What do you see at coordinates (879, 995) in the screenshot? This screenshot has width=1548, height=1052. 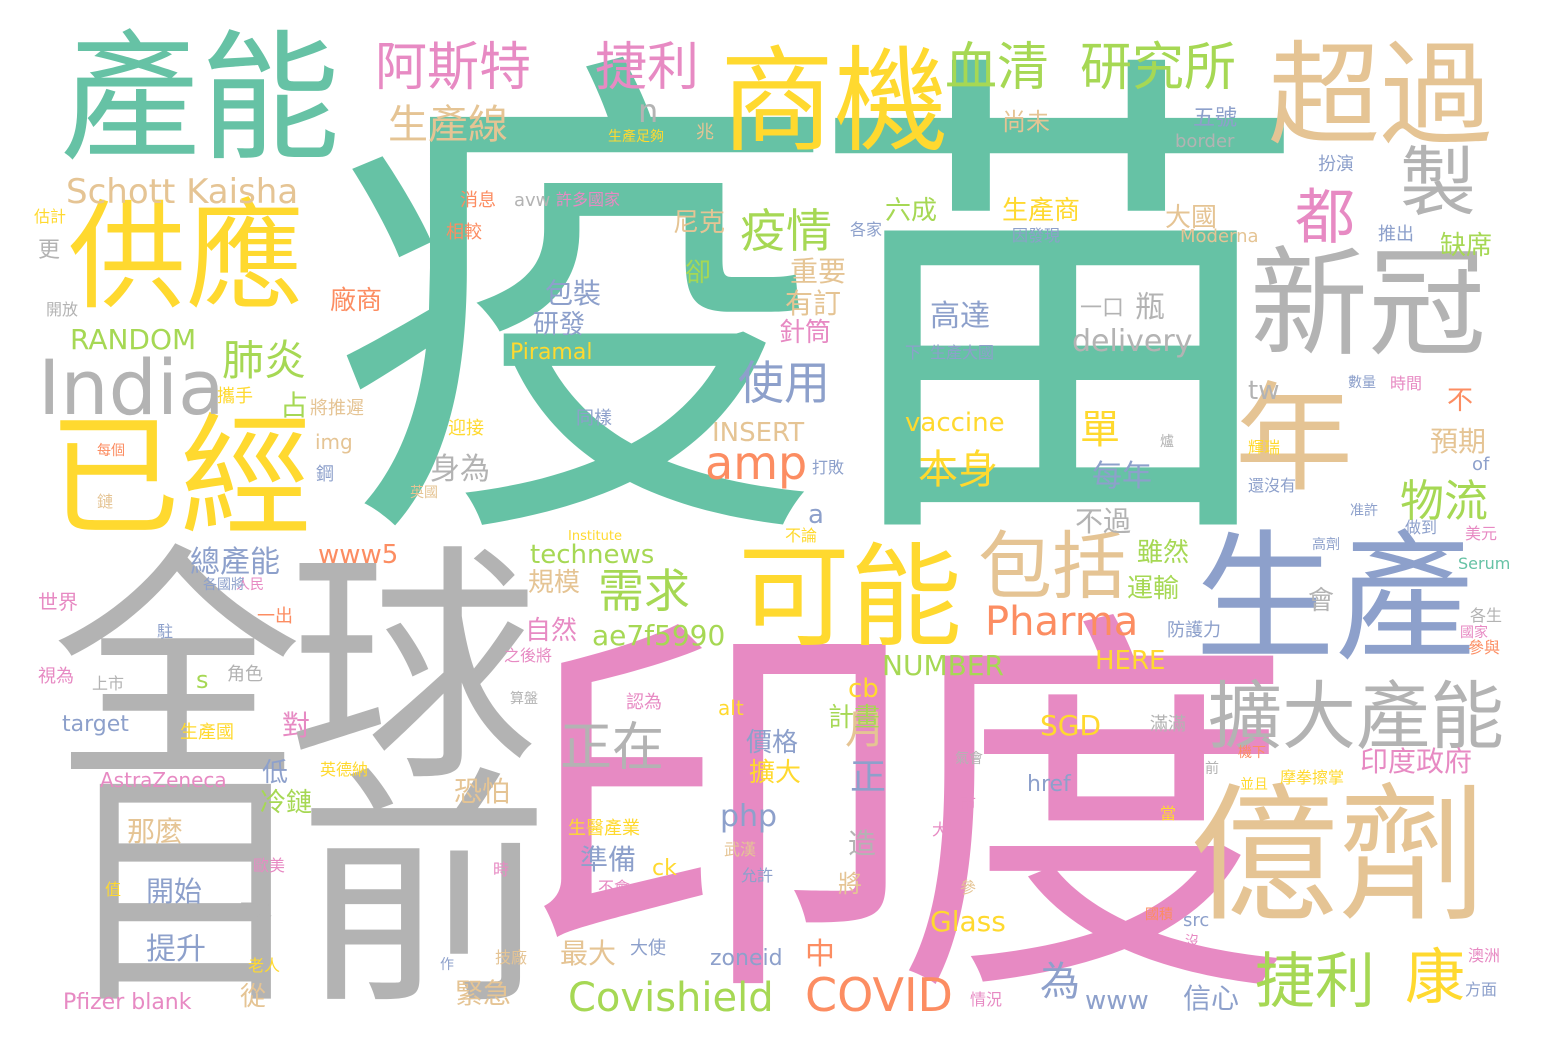 I see `word-covid: COVID` at bounding box center [879, 995].